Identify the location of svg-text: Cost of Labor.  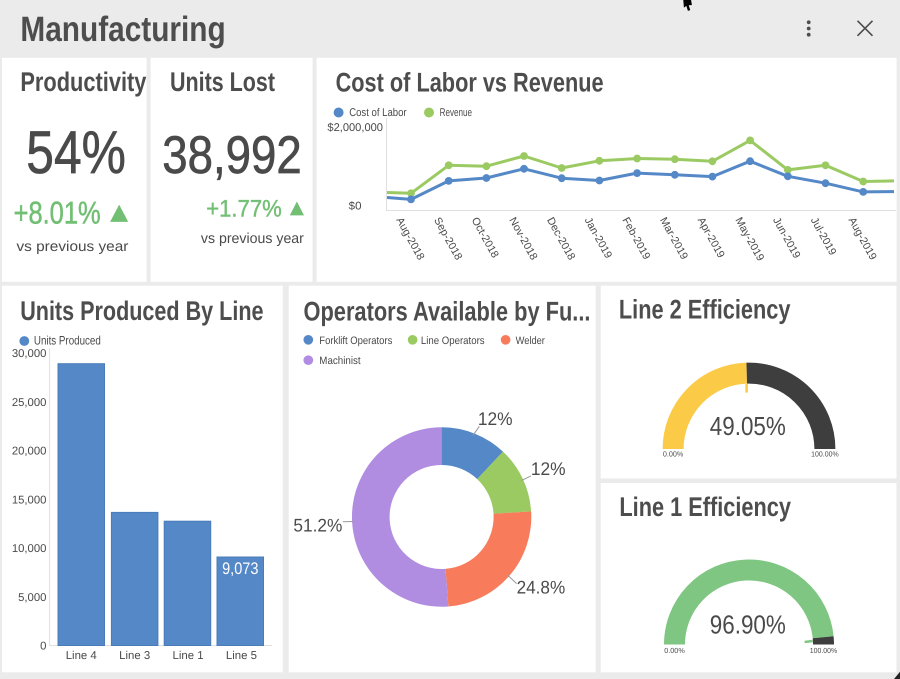
(378, 113).